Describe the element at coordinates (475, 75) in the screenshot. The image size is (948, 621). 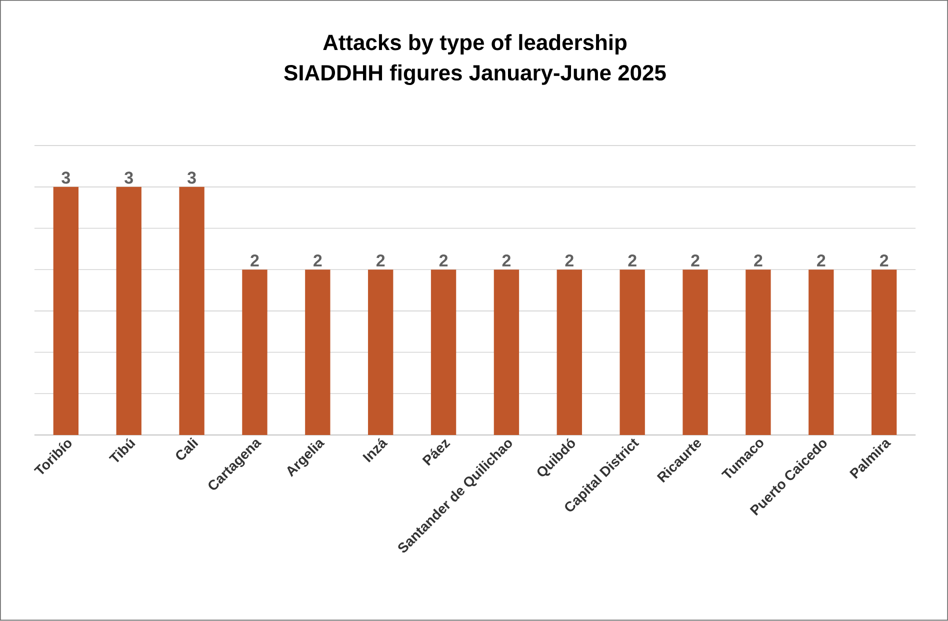
I see `chart-subtitle: SIADDHH figures January-June 2025` at that location.